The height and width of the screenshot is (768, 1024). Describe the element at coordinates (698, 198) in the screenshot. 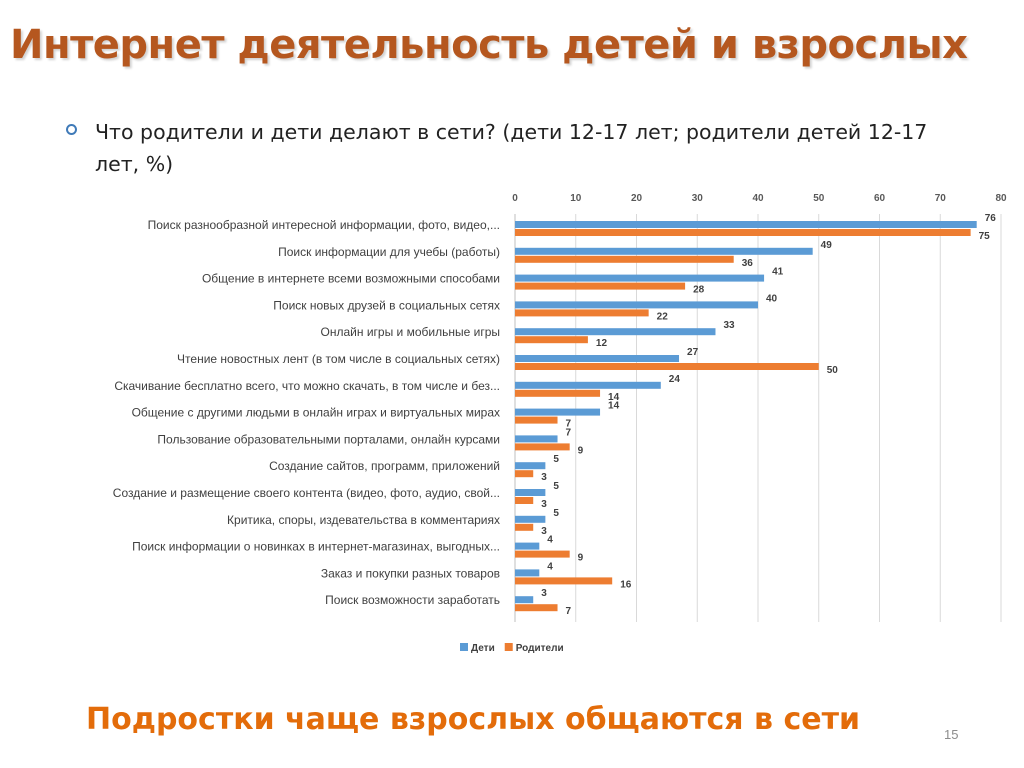

I see `x-tick-label: 30` at that location.